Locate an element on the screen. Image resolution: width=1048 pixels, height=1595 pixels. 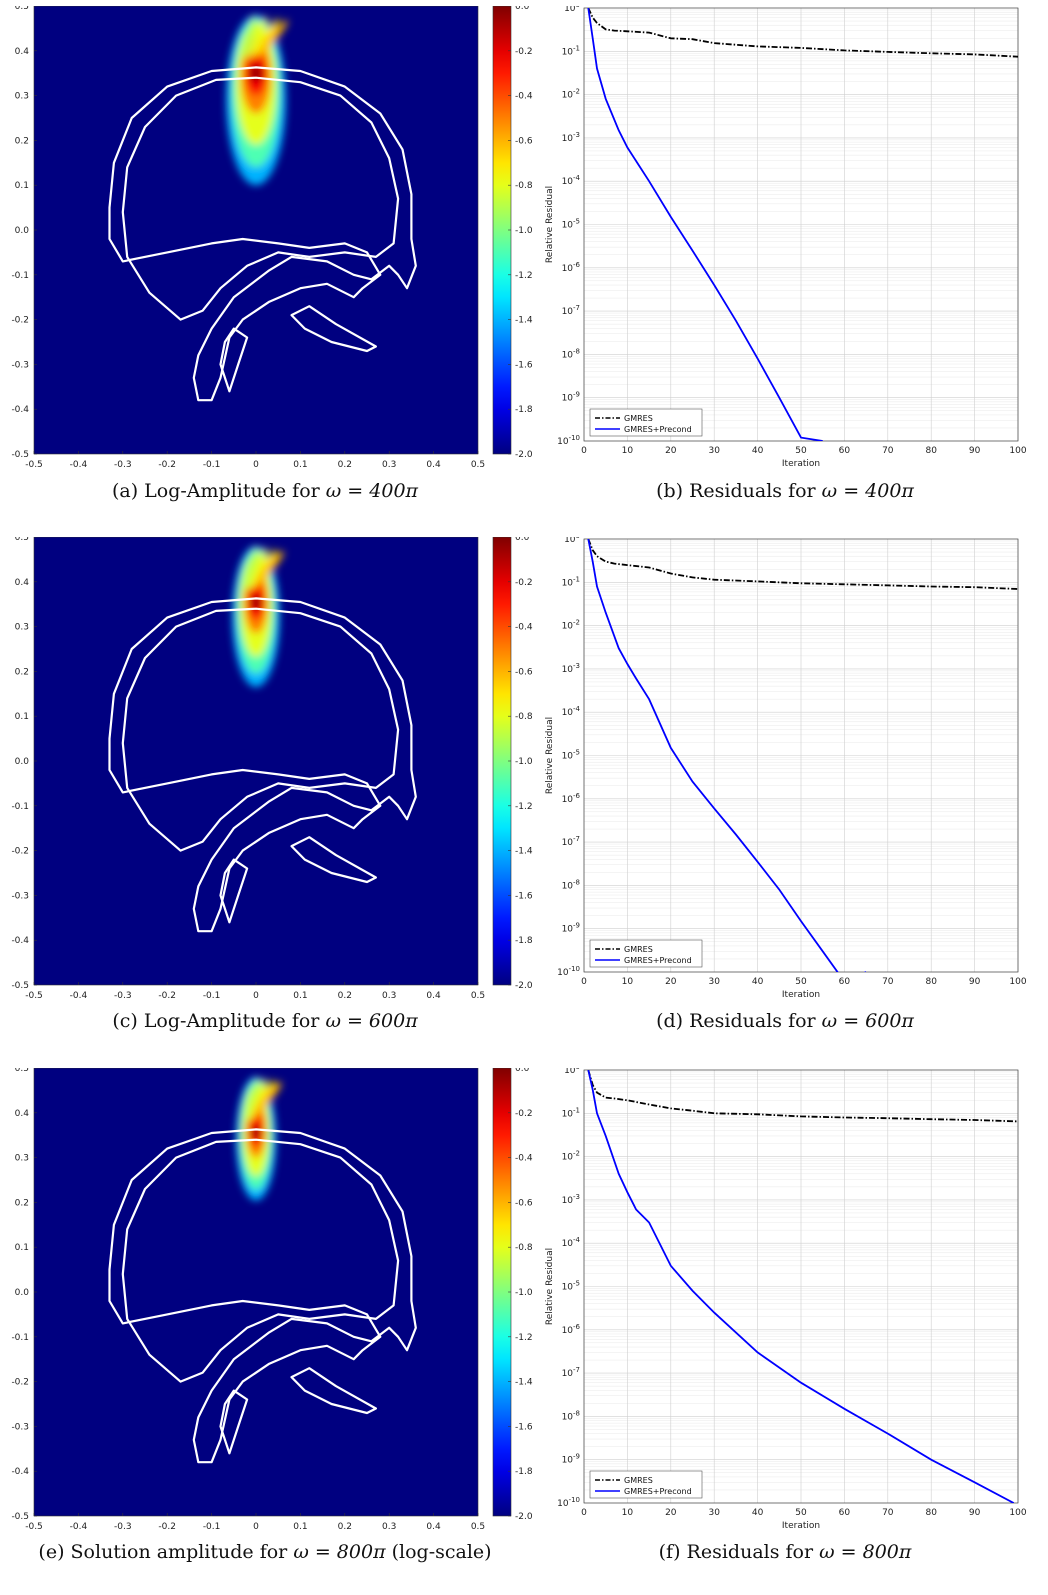
x-tick-label: 0.1 is located at coordinates (300, 465).